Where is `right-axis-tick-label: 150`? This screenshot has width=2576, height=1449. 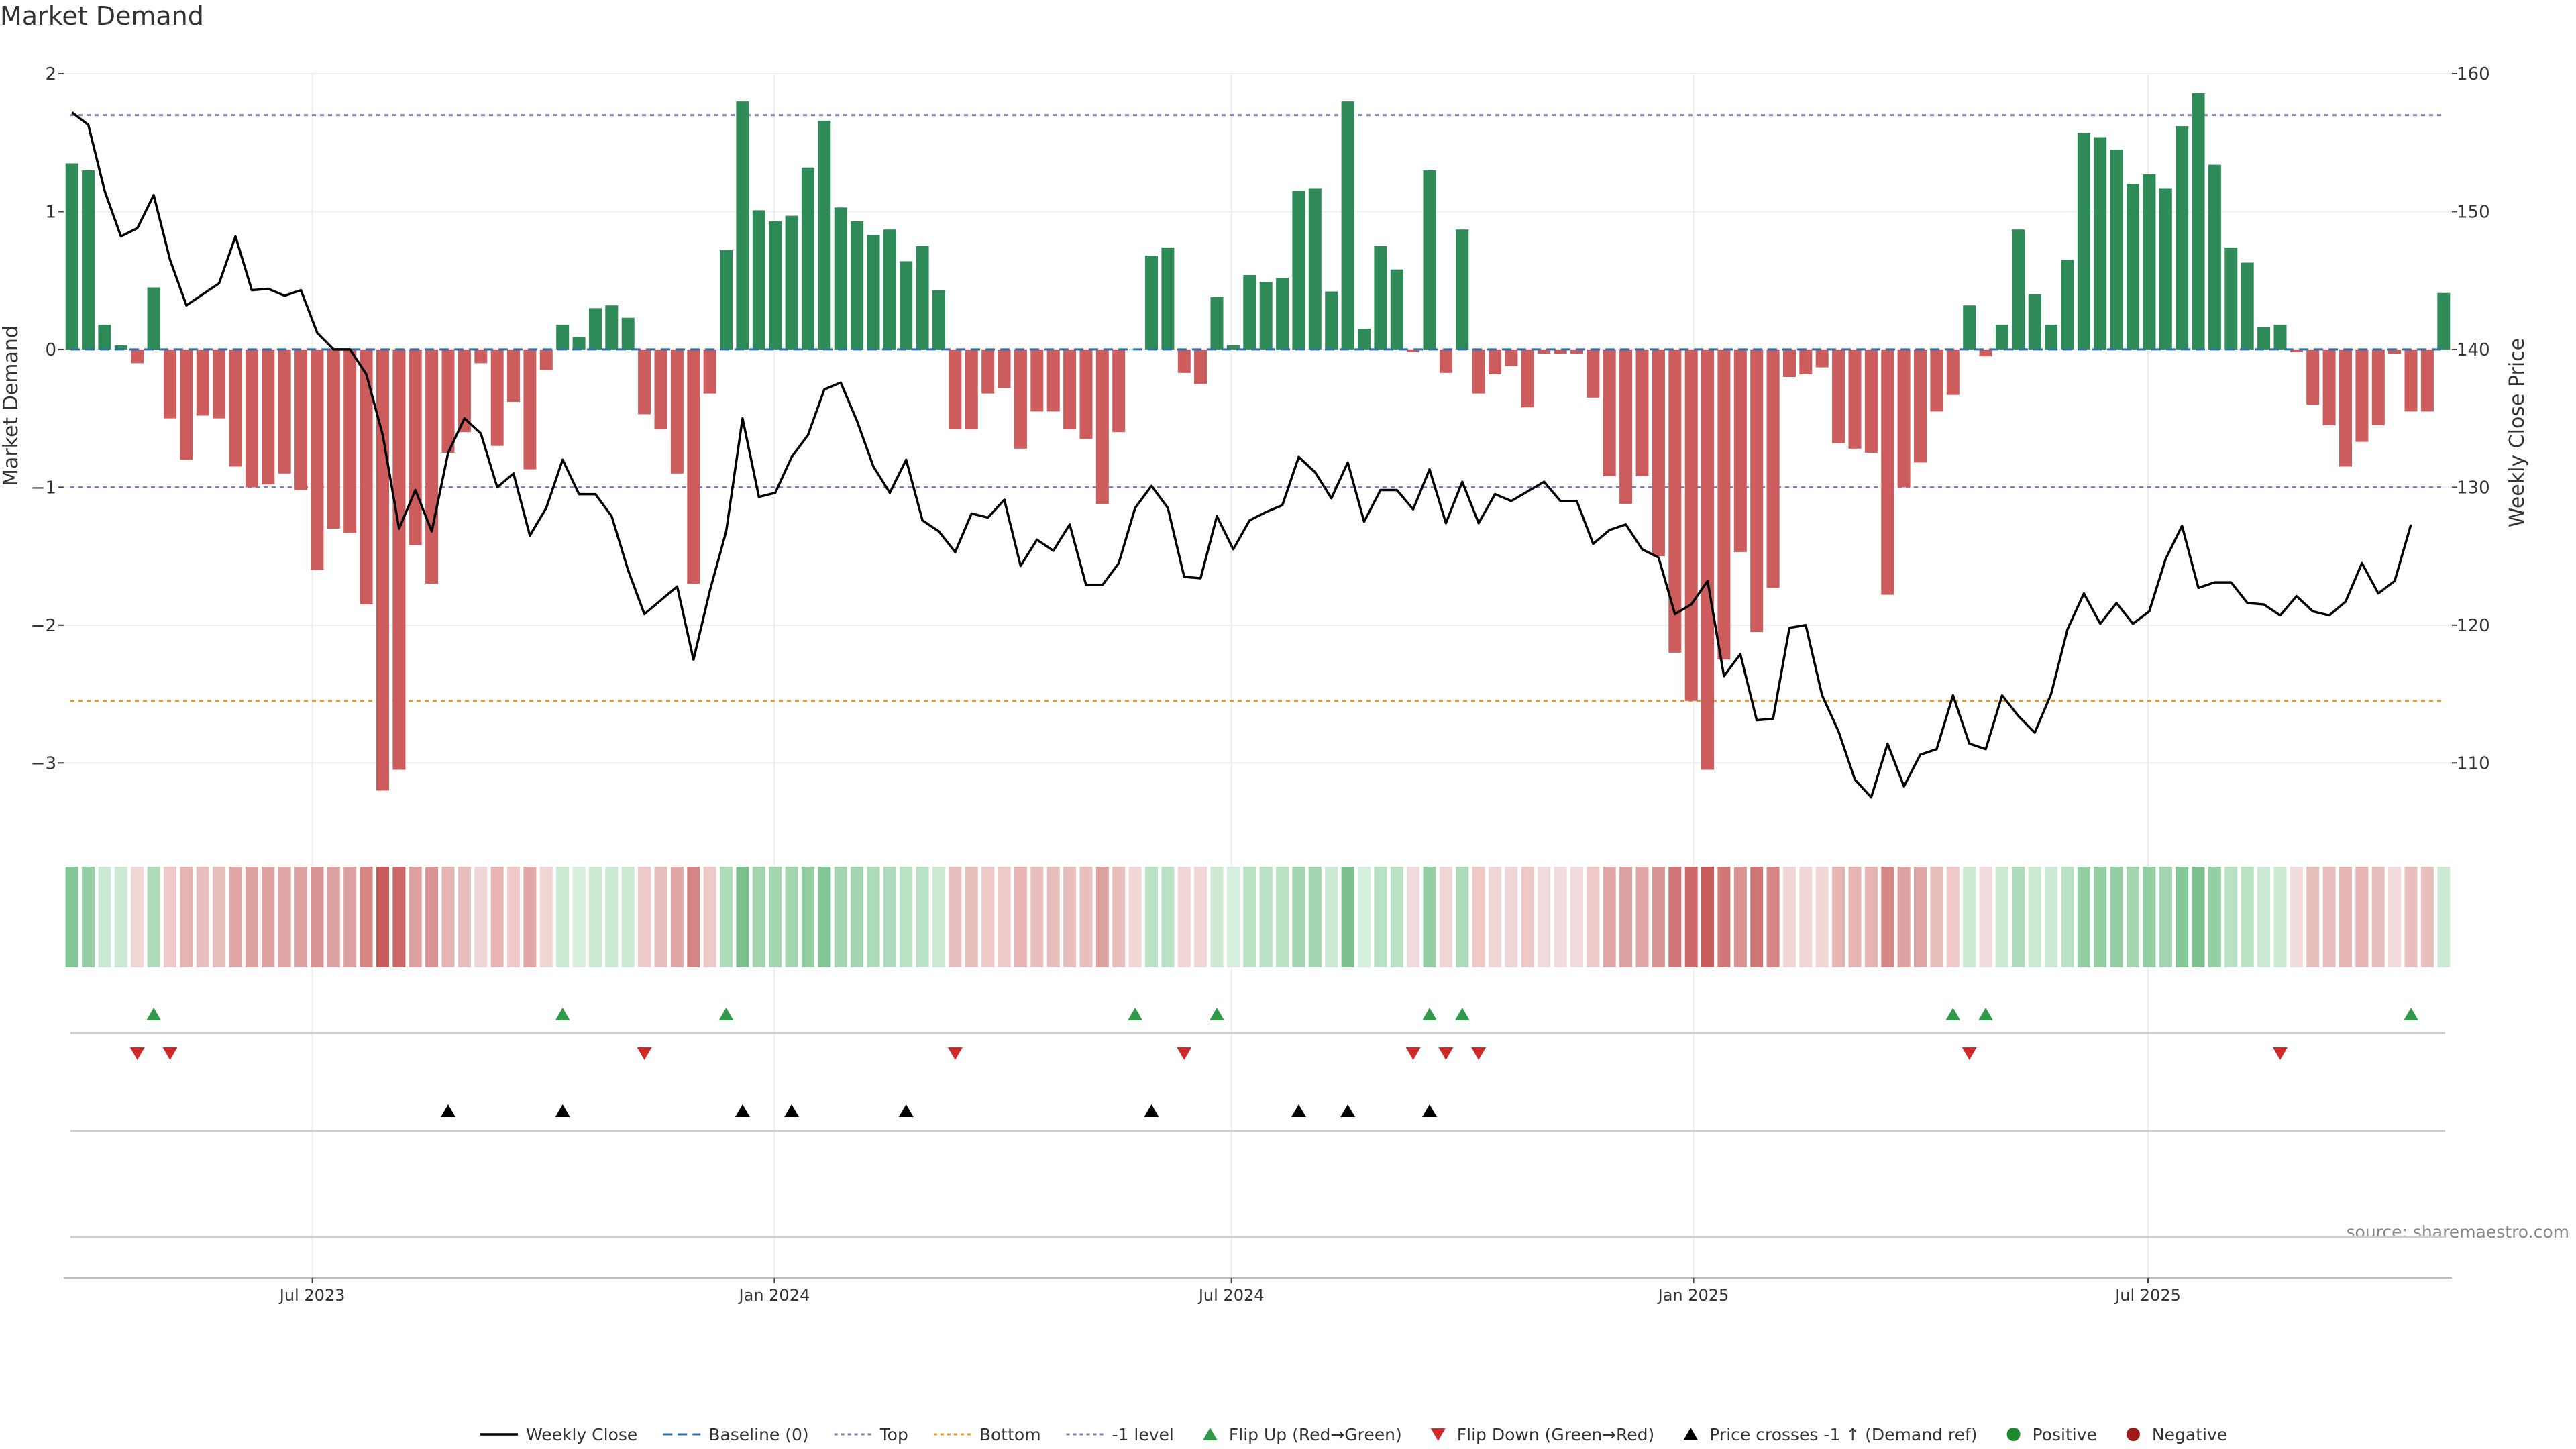 right-axis-tick-label: 150 is located at coordinates (2473, 212).